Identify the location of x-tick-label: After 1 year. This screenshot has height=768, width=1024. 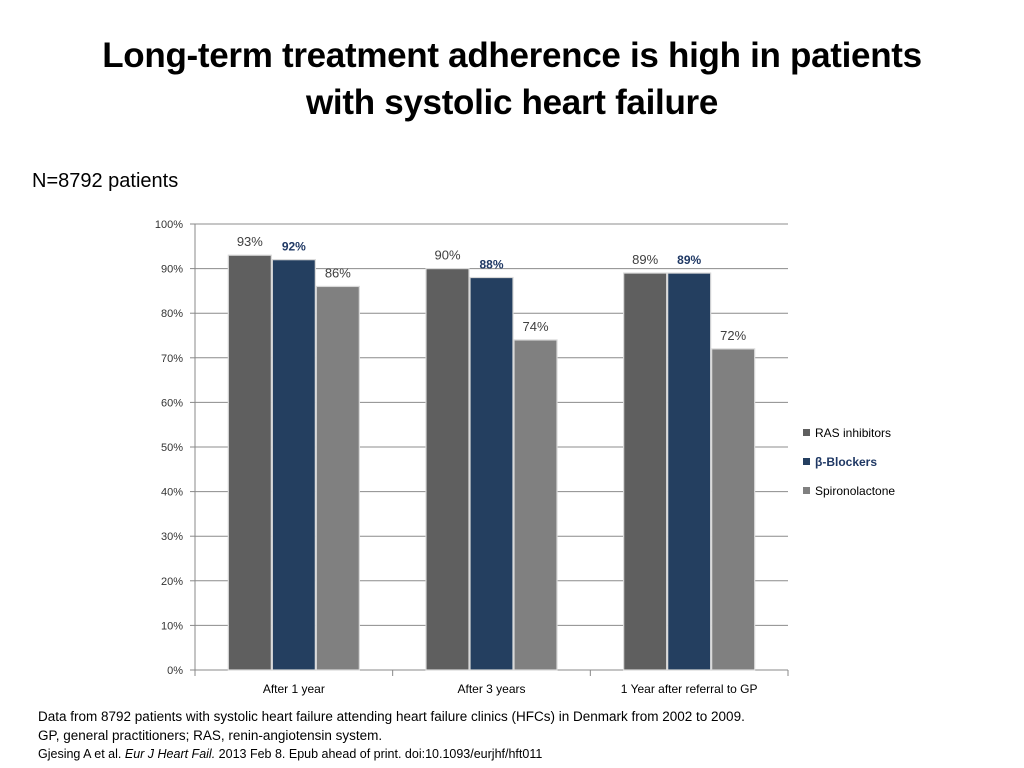
(294, 689).